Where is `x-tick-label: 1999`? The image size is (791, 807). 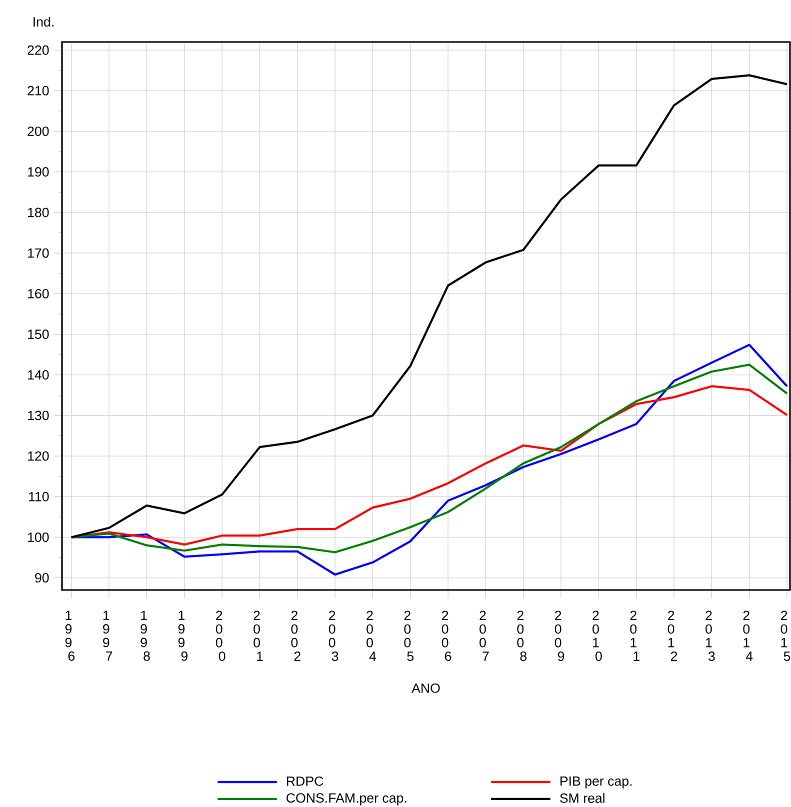
x-tick-label: 1999 is located at coordinates (183, 635).